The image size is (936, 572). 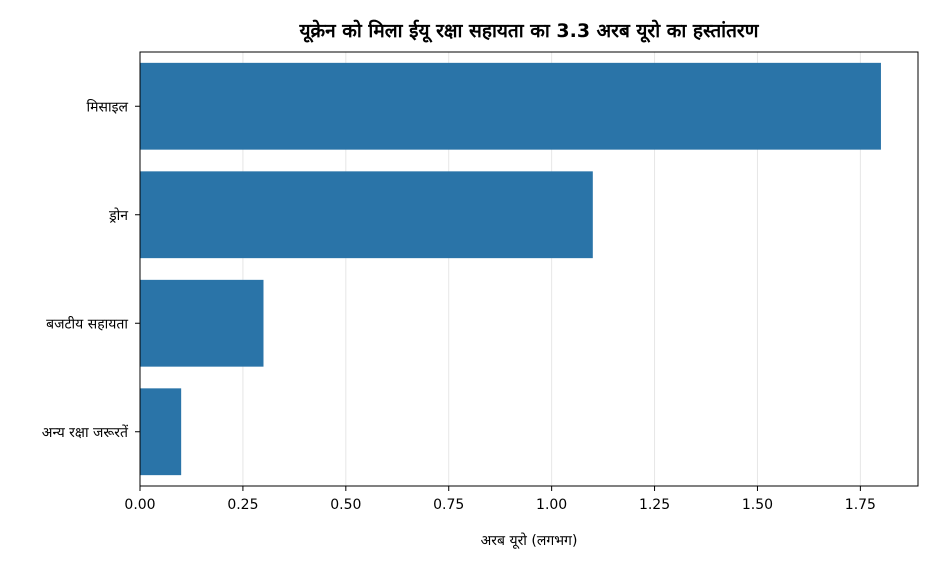 I want to click on y-tick-label: ड्रोन, so click(x=118, y=215).